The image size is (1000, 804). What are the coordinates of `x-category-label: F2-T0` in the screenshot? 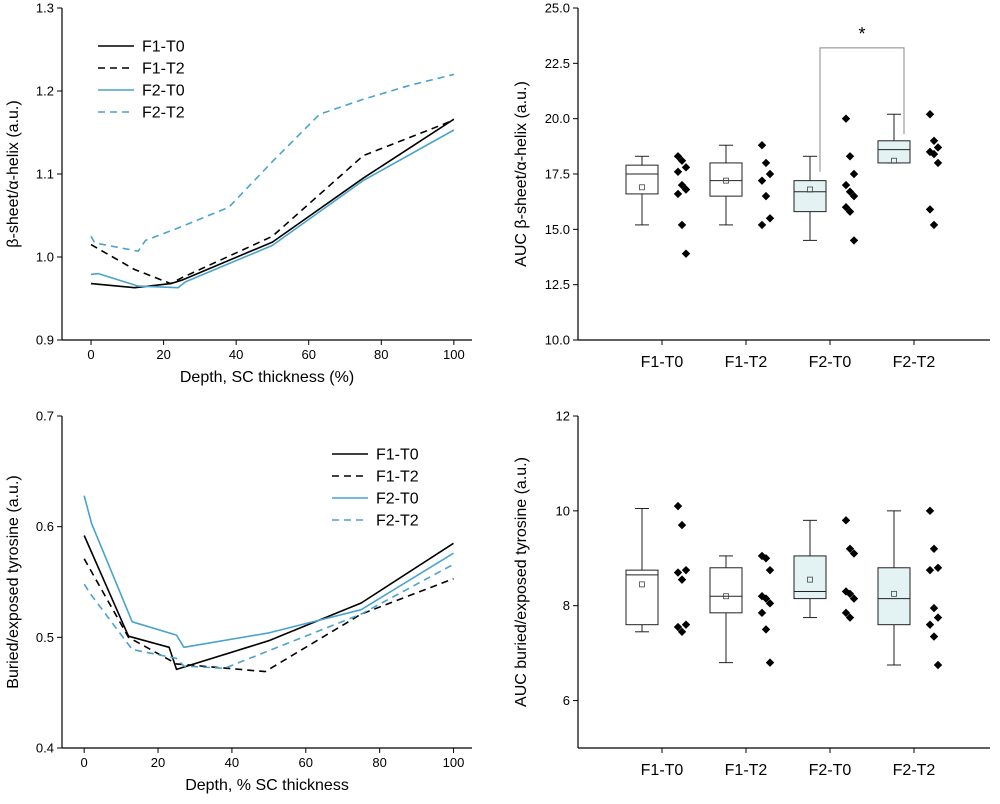 It's located at (830, 362).